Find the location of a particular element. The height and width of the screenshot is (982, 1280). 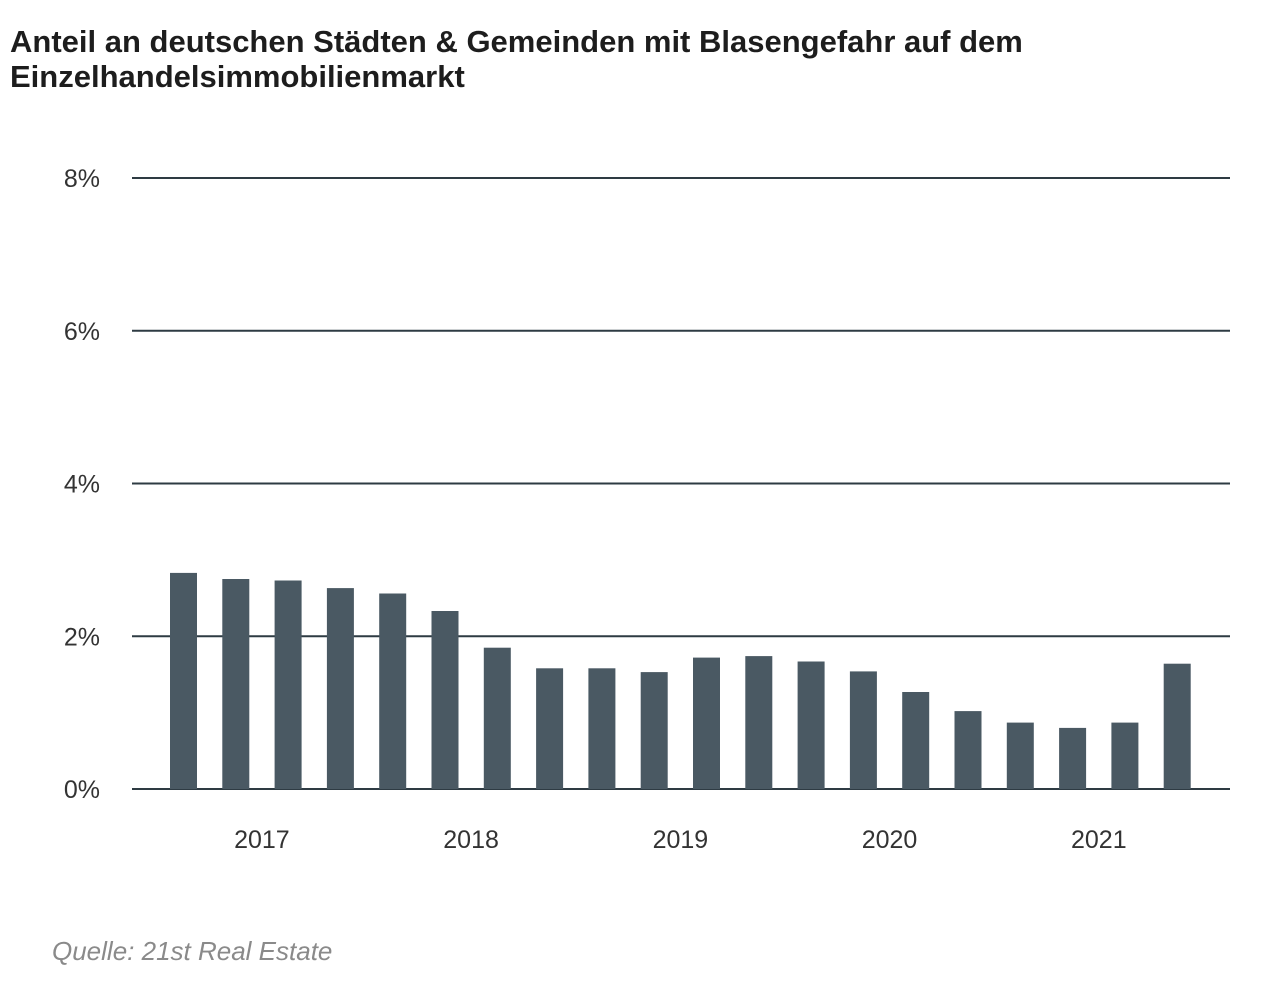

x-tick-label: 2019 is located at coordinates (681, 840).